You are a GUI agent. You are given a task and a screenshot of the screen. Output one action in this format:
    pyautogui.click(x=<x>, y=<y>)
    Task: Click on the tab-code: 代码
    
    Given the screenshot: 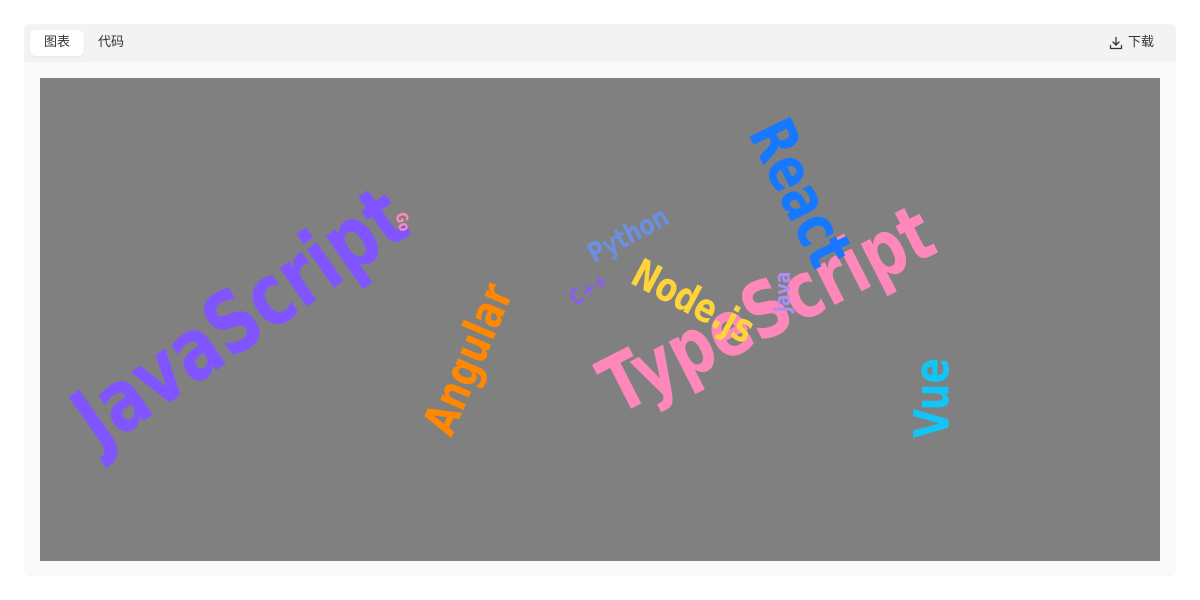 What is the action you would take?
    pyautogui.click(x=111, y=42)
    